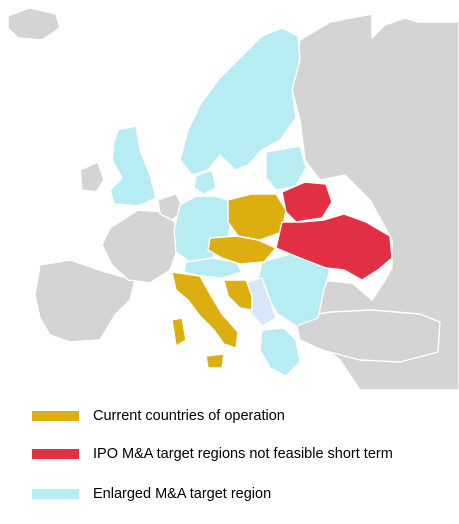  Describe the element at coordinates (205, 182) in the screenshot. I see `region-denmark` at that location.